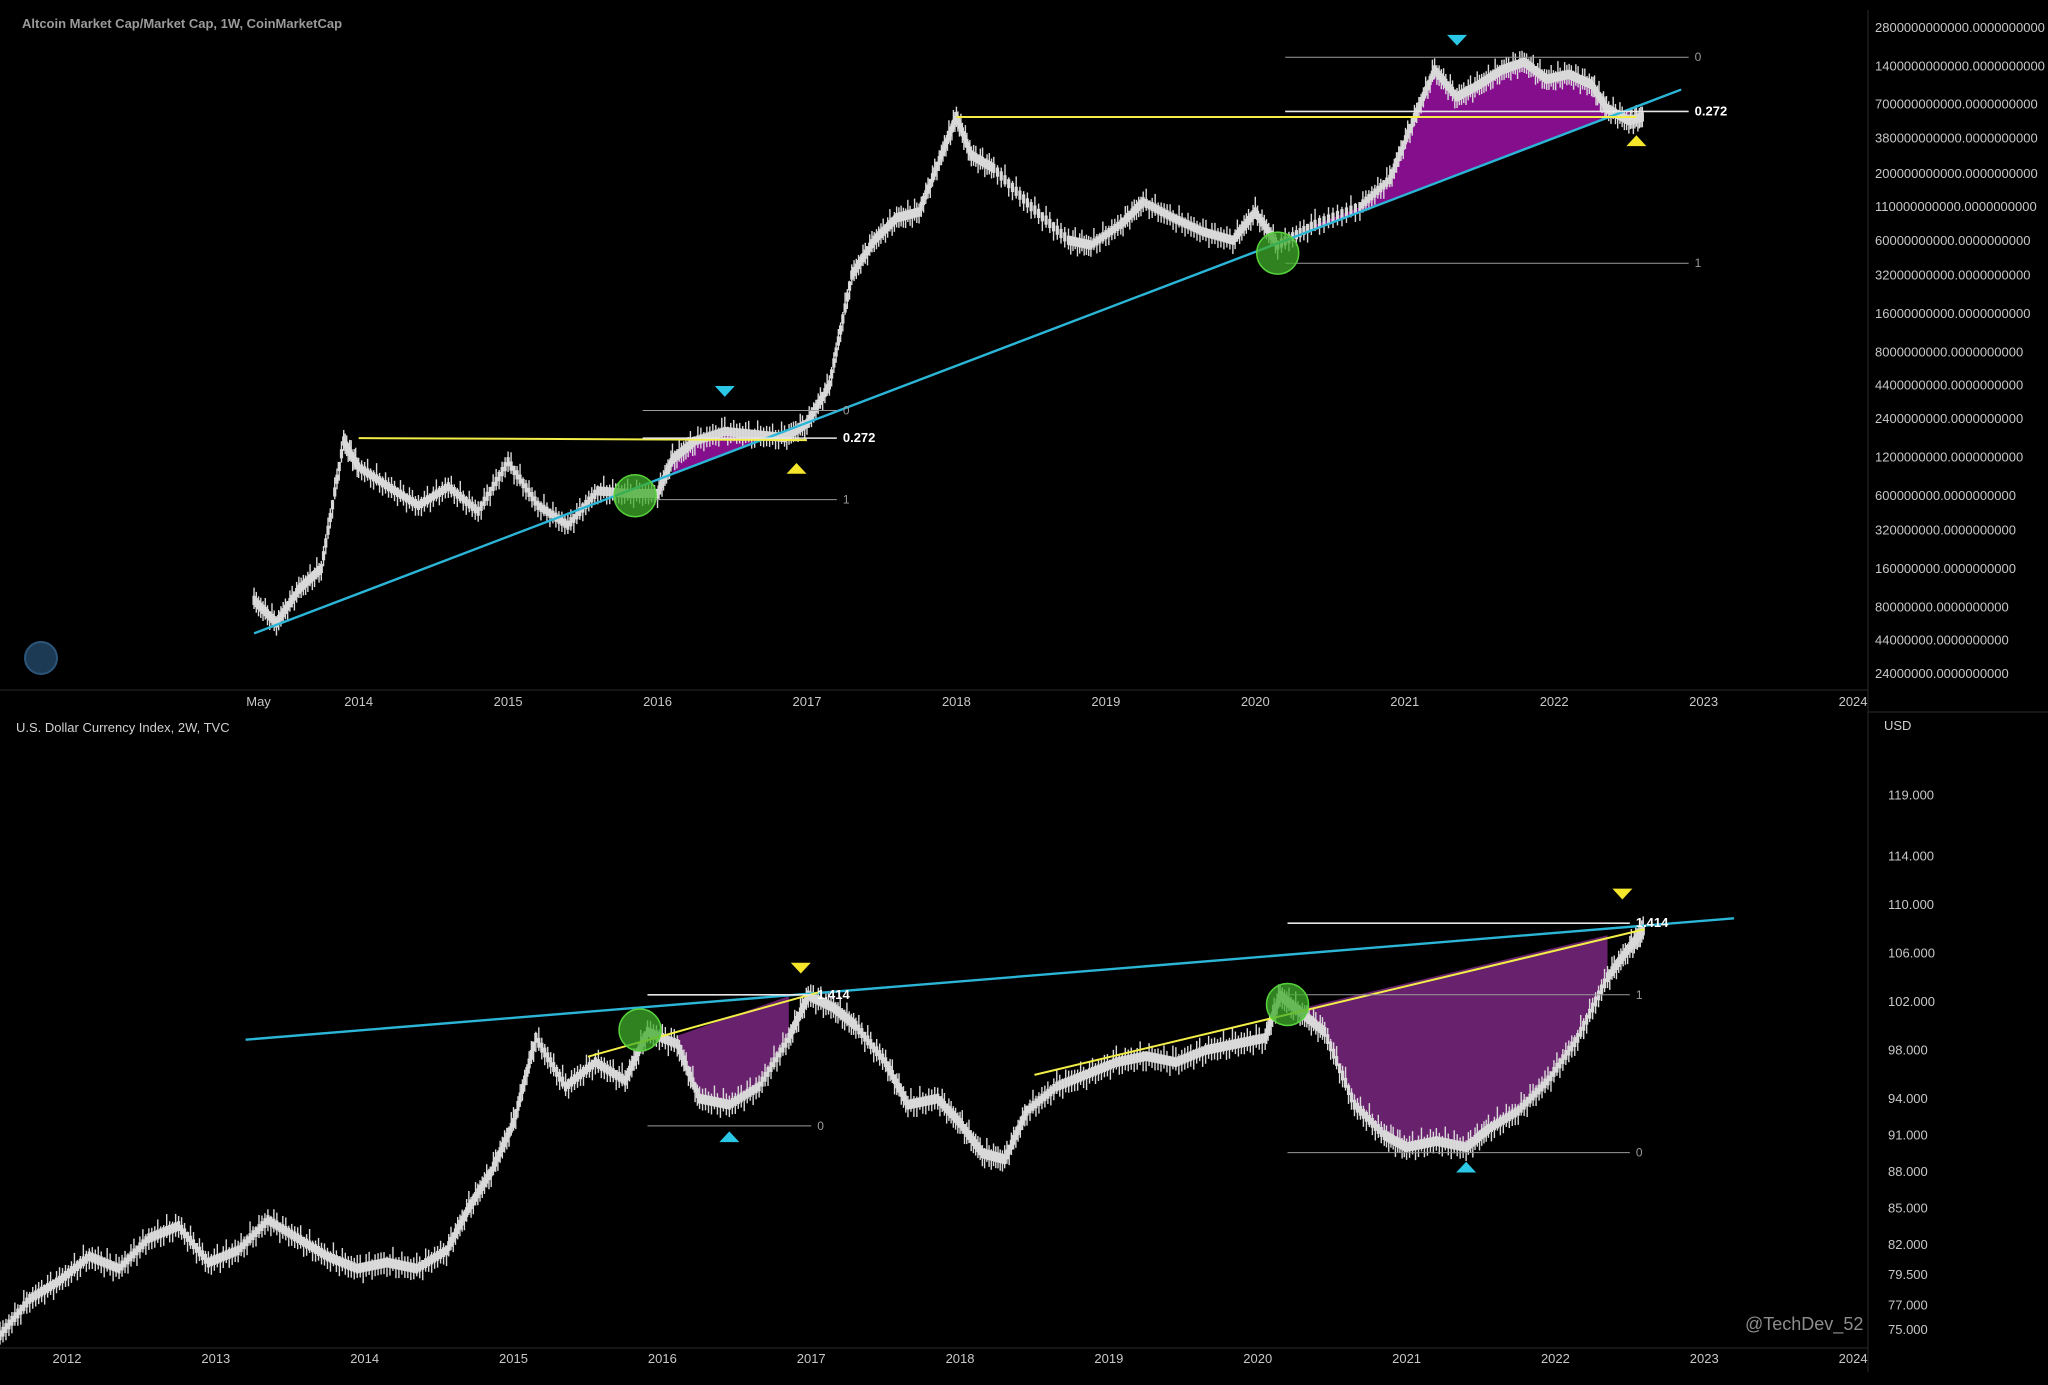 The image size is (2048, 1385). Describe the element at coordinates (1703, 701) in the screenshot. I see `x-tick-label: 2023` at that location.